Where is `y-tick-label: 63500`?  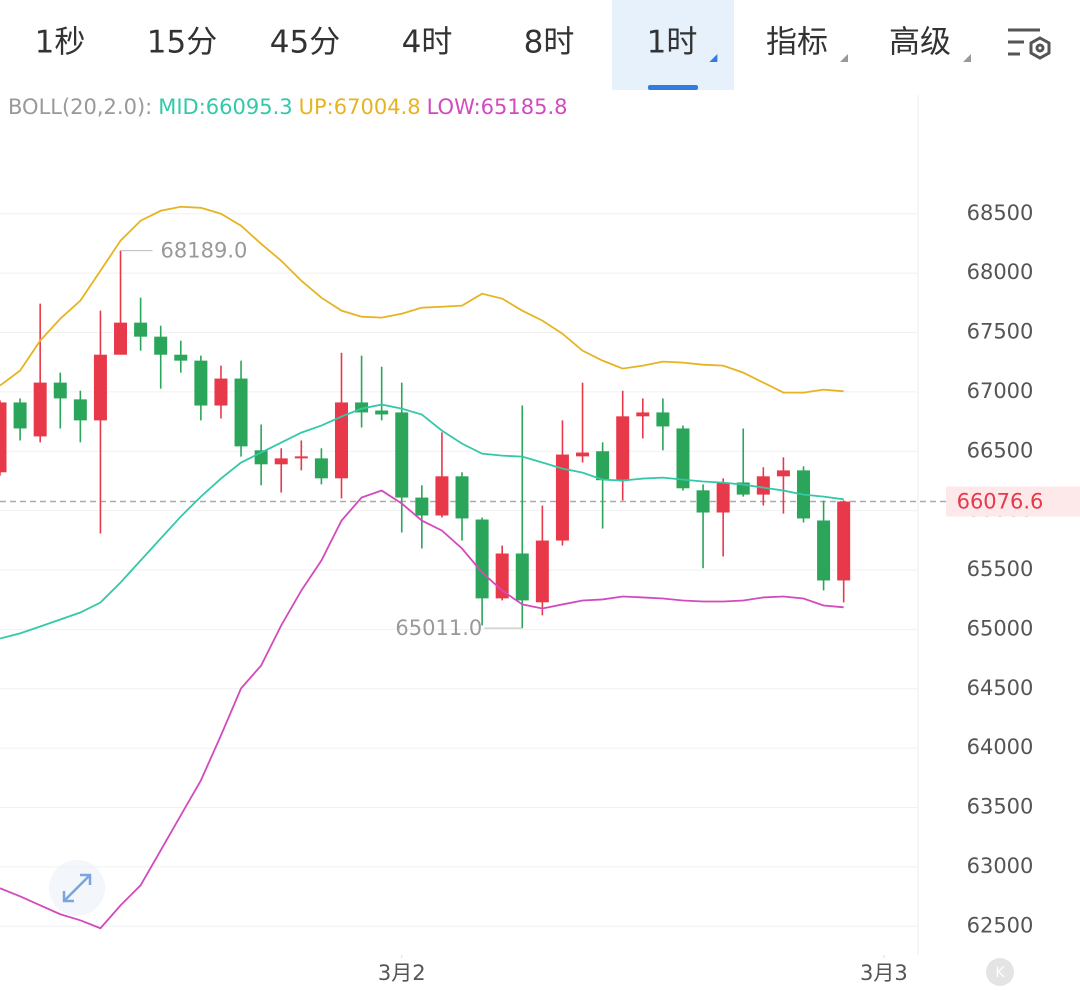
y-tick-label: 63500 is located at coordinates (1000, 807).